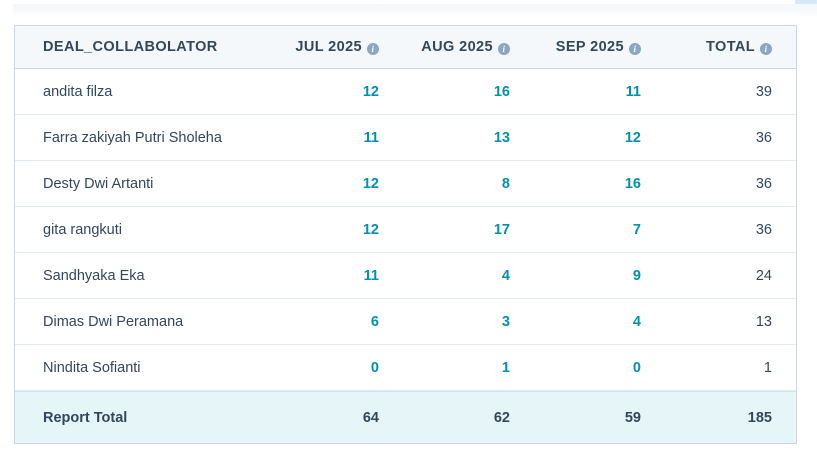  What do you see at coordinates (405, 184) in the screenshot?
I see `table-row: Desty Dwi Artanti 12 8 16 36` at bounding box center [405, 184].